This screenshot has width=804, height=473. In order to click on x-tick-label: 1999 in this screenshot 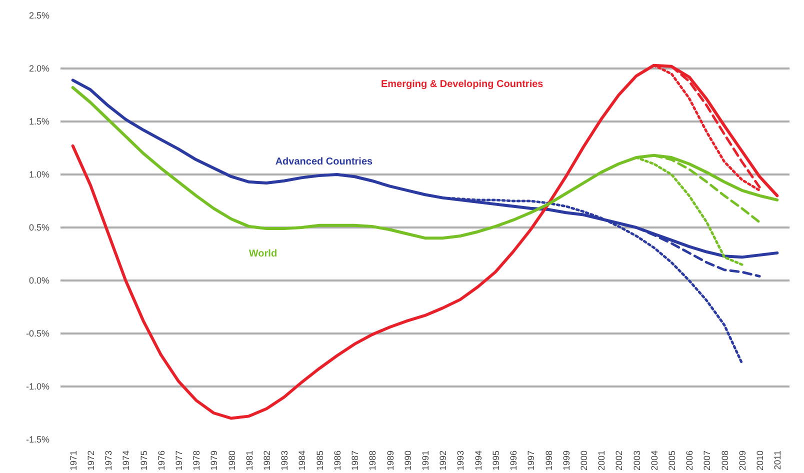, I will do `click(566, 460)`.